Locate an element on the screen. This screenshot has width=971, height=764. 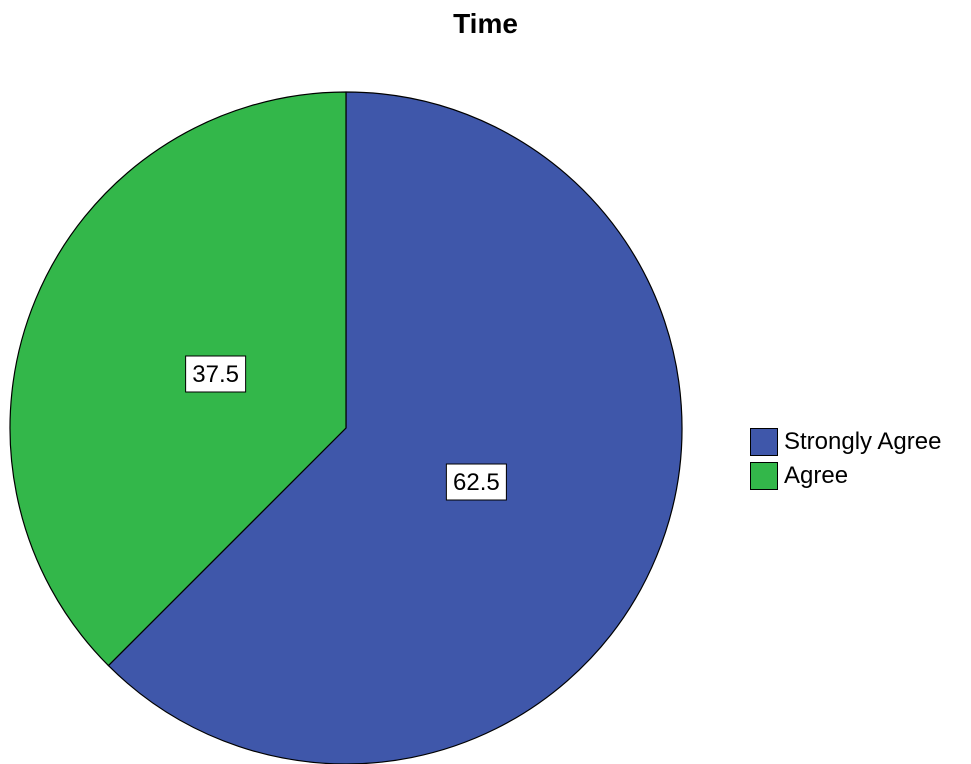
data-label-agree: 37.5 is located at coordinates (216, 374).